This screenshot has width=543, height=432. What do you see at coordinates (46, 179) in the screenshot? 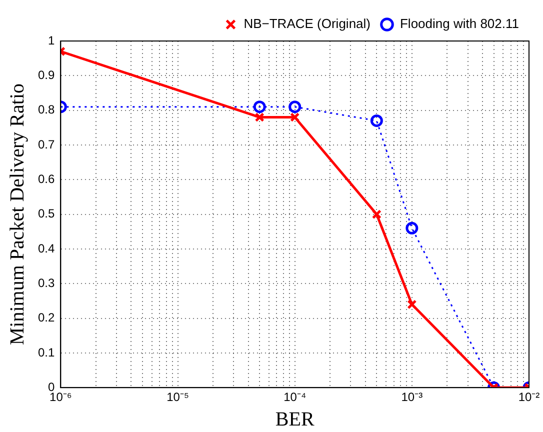
I see `y-tick-label: 0.6` at bounding box center [46, 179].